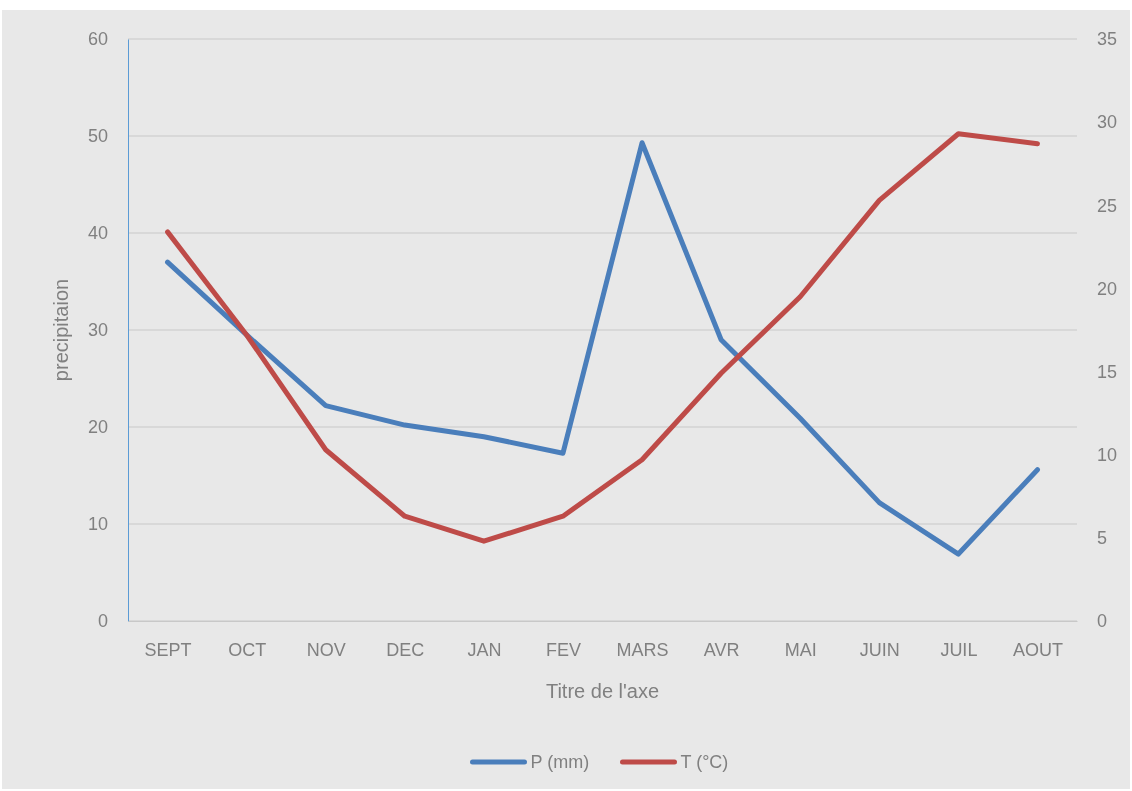  I want to click on x-tick-label: AVR, so click(721, 649).